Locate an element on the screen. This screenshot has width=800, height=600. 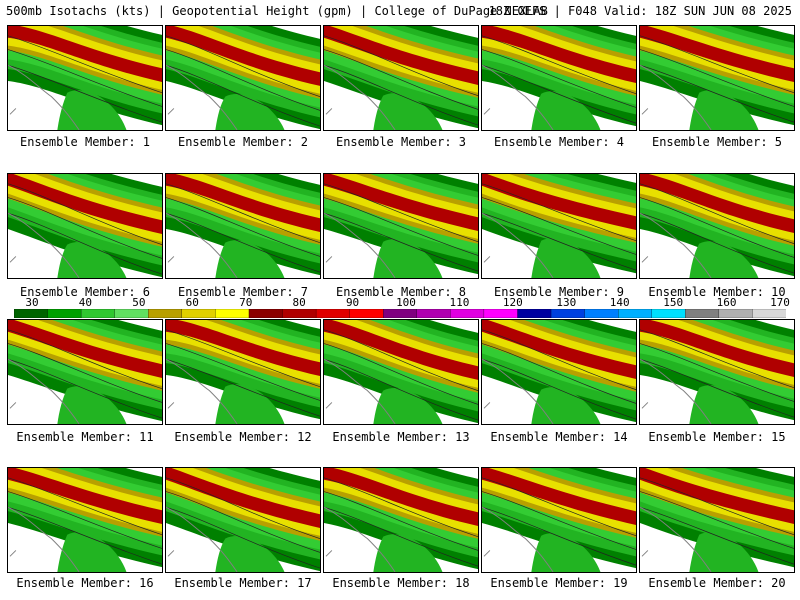
ensemble-member-label: Ensemble Member: 15 is located at coordinates (717, 437).